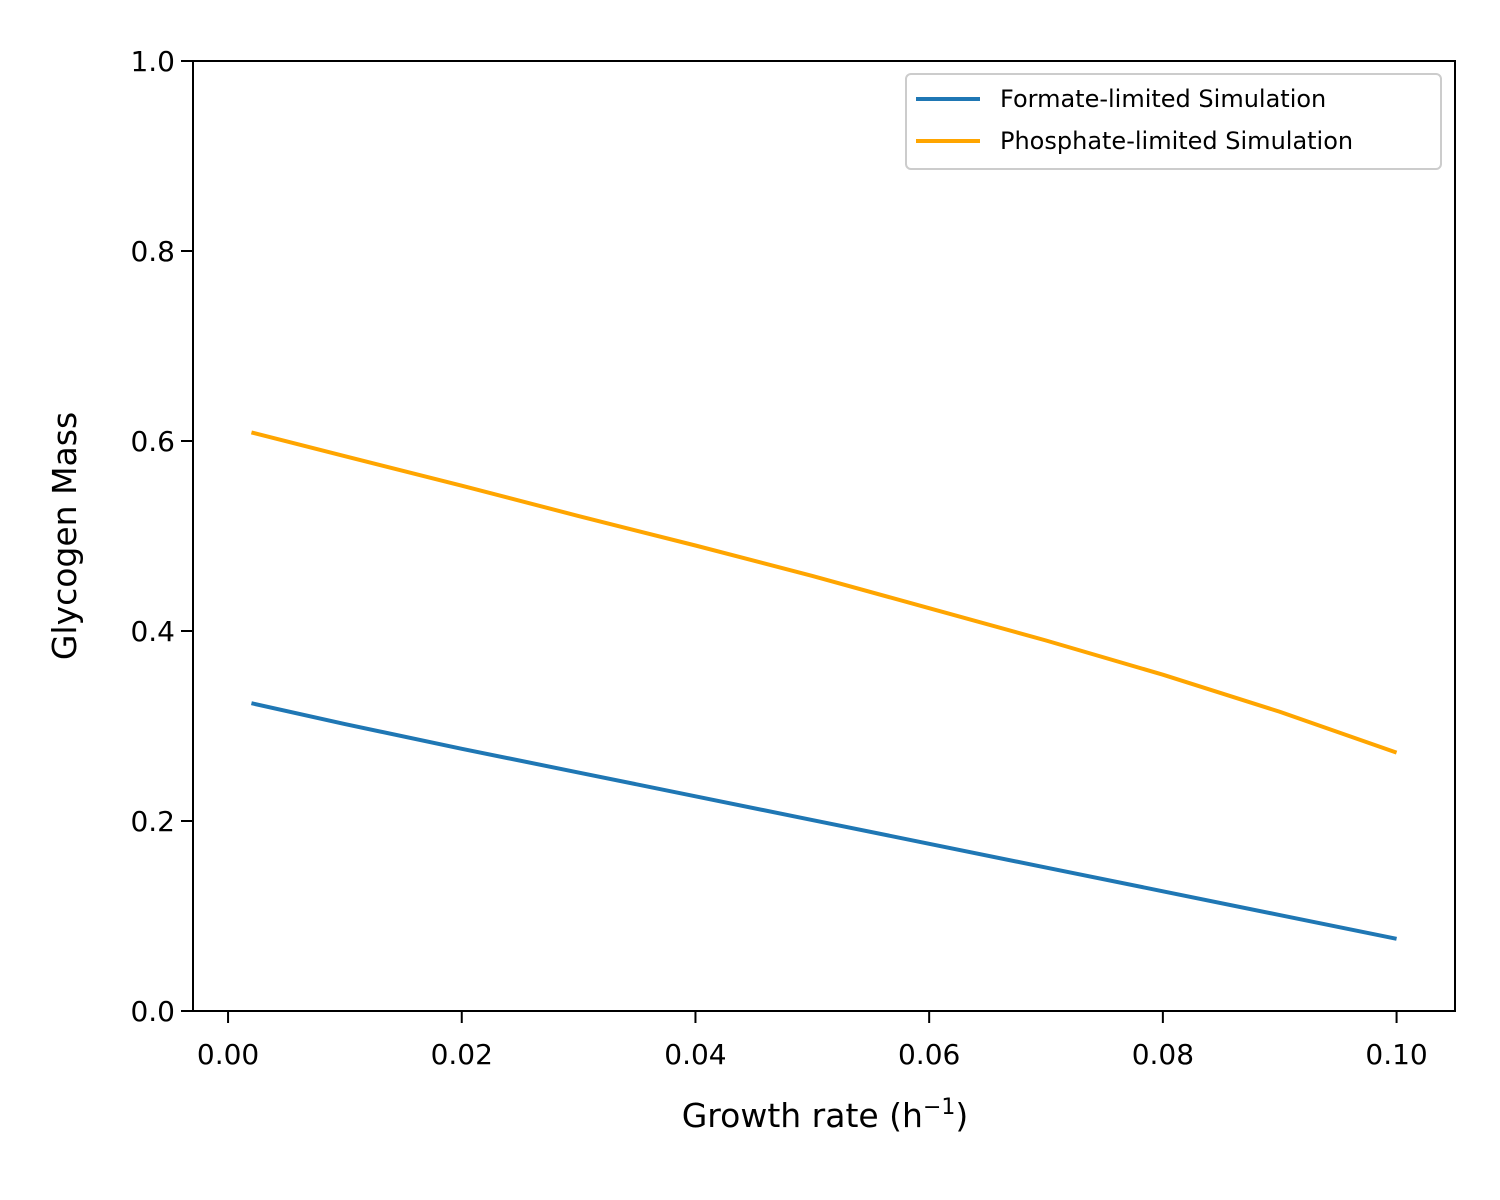  What do you see at coordinates (695, 1054) in the screenshot?
I see `x-tick-label: 0.04` at bounding box center [695, 1054].